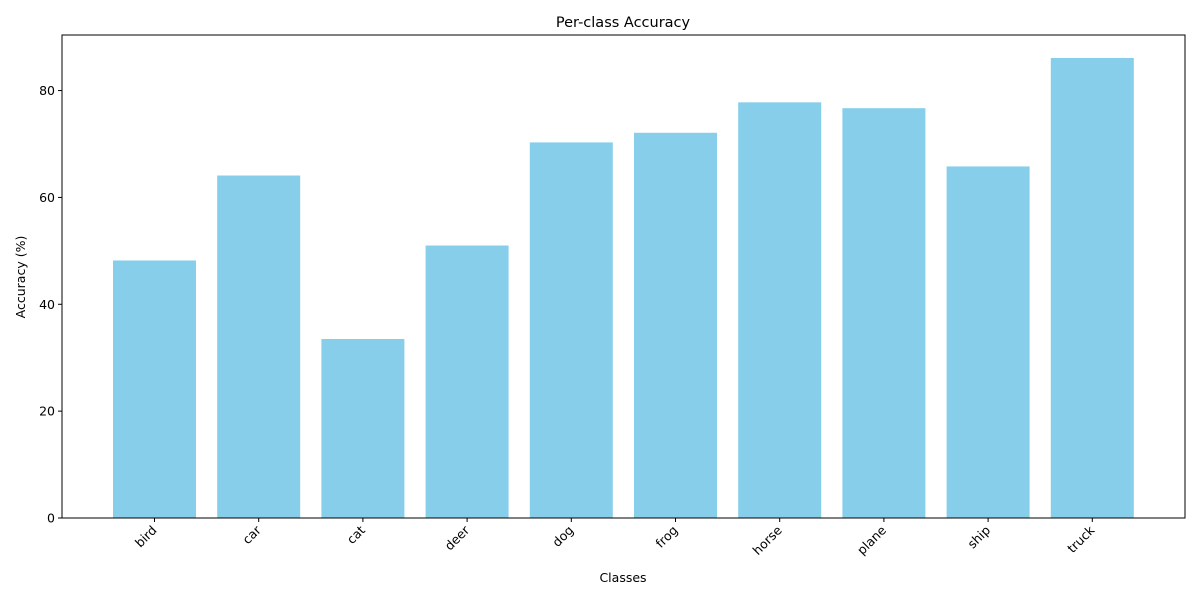 The height and width of the screenshot is (600, 1200). I want to click on y-axis-label: Accuracy (%), so click(20, 277).